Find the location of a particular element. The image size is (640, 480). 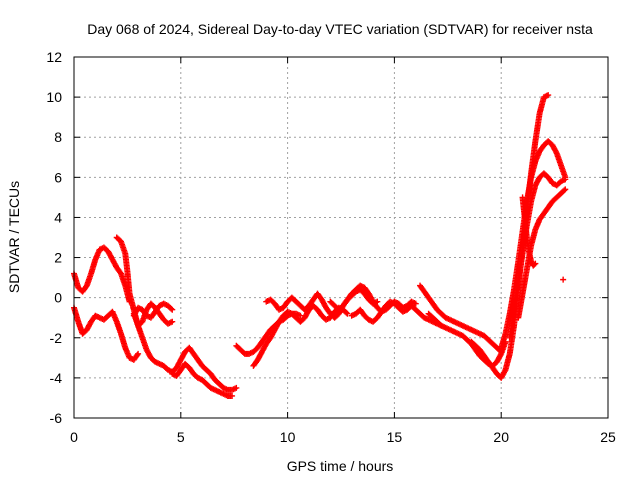

y-tick-label: 12 is located at coordinates (54, 57).